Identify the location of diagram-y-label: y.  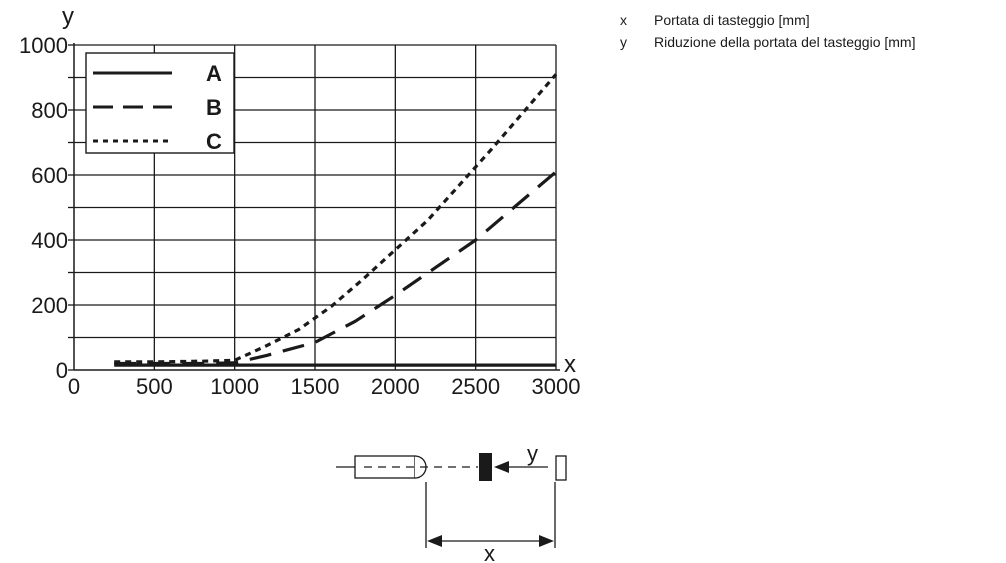
(532, 453).